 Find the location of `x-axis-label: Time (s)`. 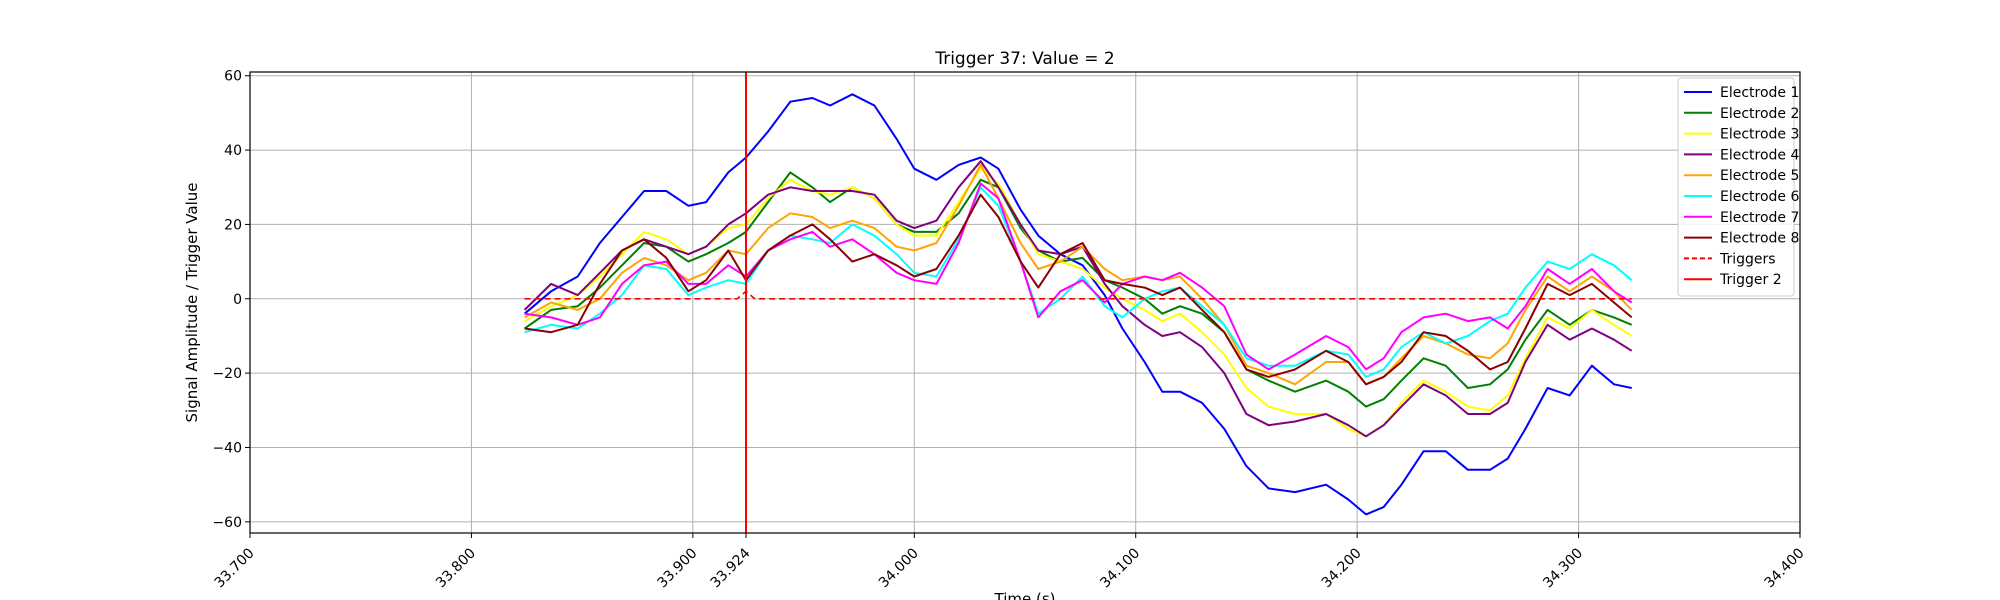

x-axis-label: Time (s) is located at coordinates (1025, 595).